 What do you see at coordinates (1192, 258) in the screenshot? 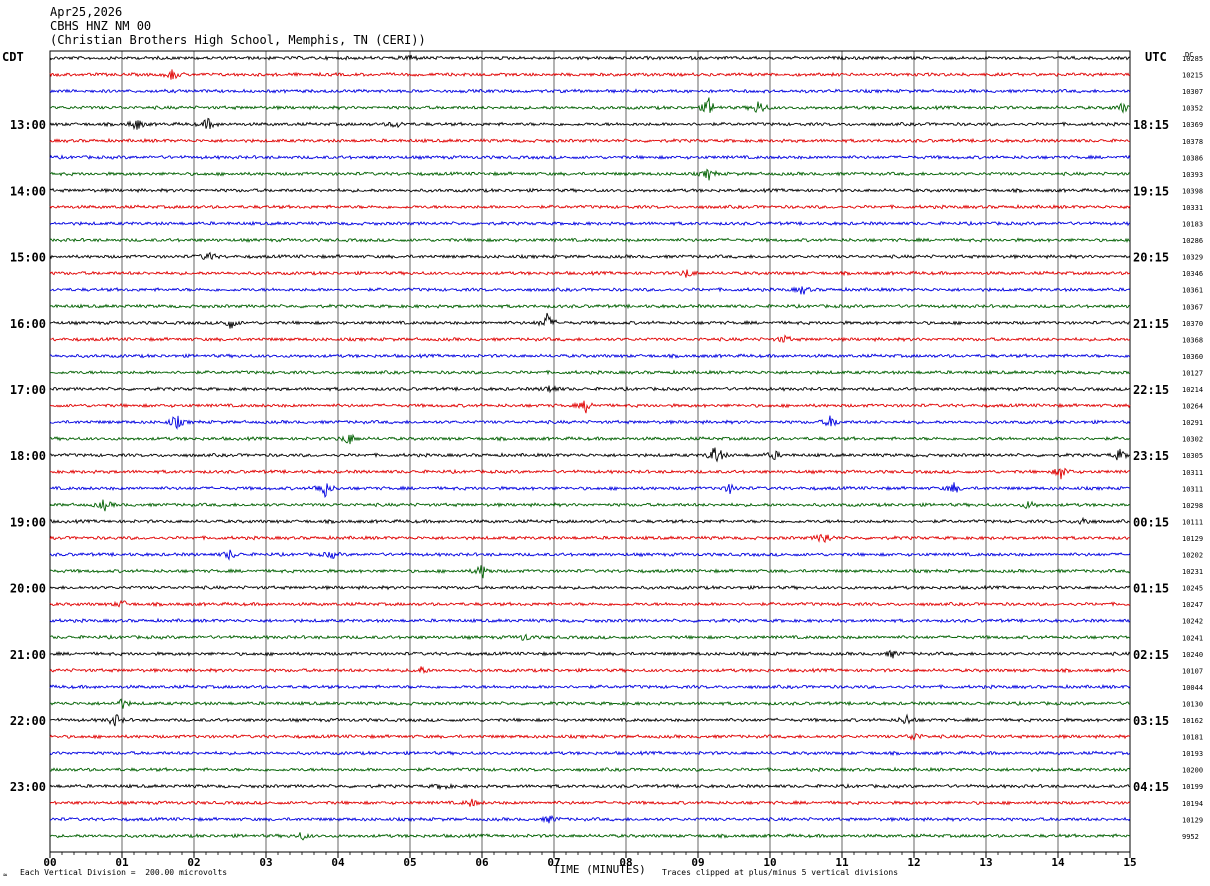
I see `dc-offset-label: 10329` at bounding box center [1192, 258].